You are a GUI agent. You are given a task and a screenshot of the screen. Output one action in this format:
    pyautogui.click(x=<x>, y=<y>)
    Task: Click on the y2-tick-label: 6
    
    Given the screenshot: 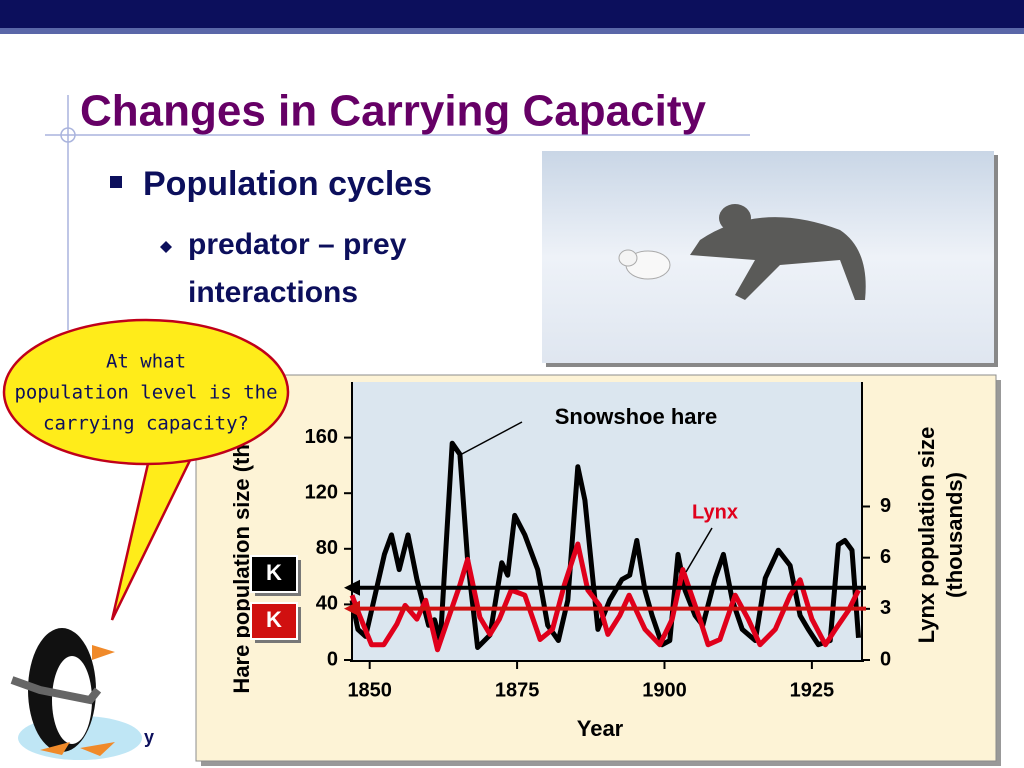 What is the action you would take?
    pyautogui.click(x=885, y=557)
    